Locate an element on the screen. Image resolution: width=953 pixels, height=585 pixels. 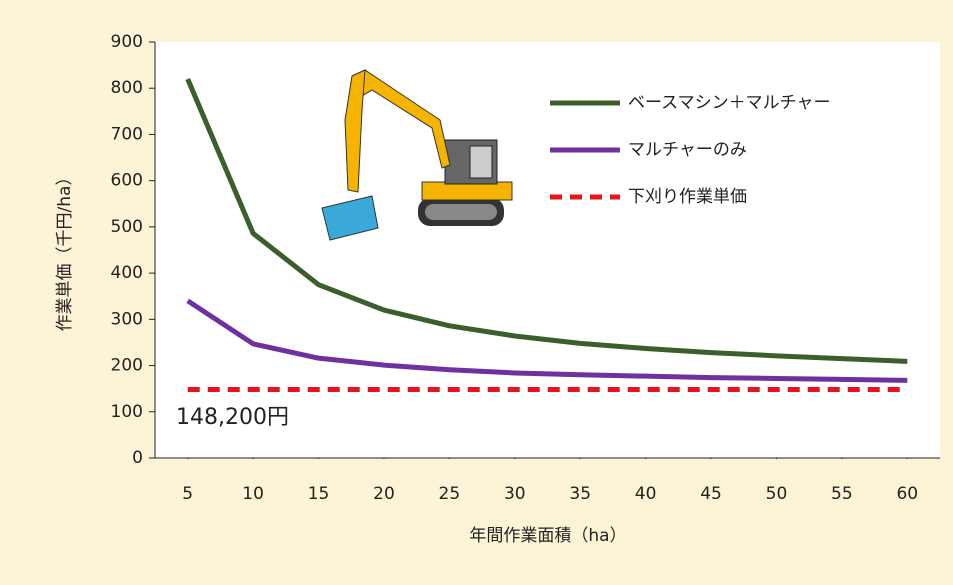
y-tick-label: 700 is located at coordinates (127, 134).